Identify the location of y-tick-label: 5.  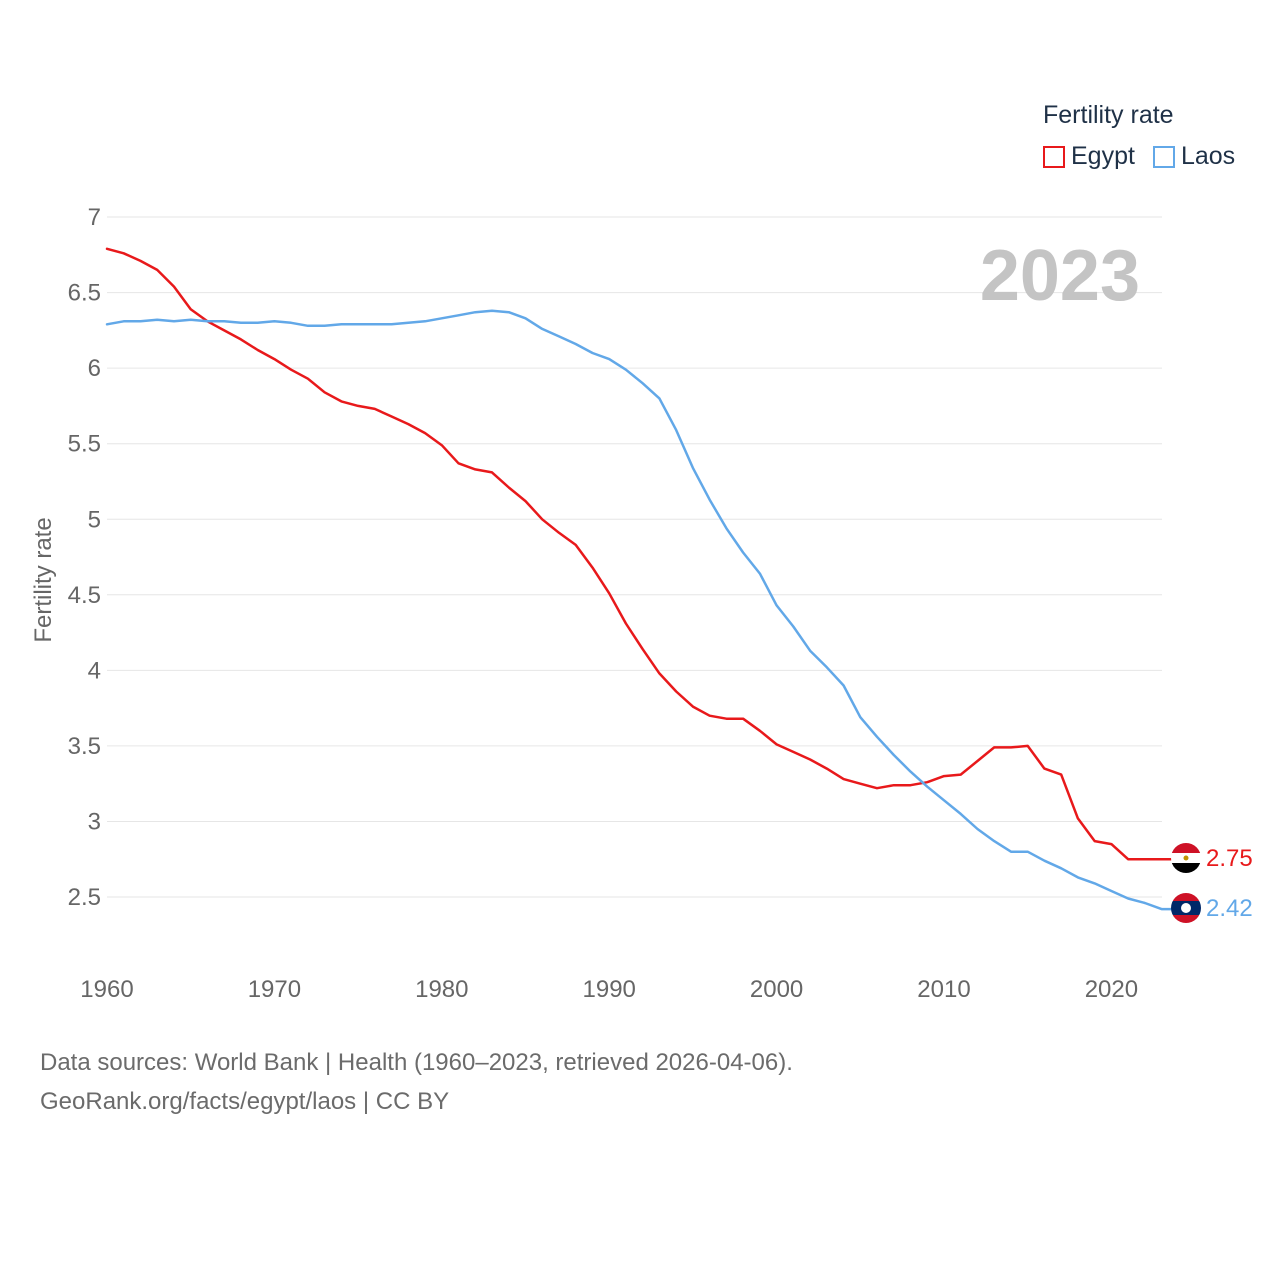
(94, 519).